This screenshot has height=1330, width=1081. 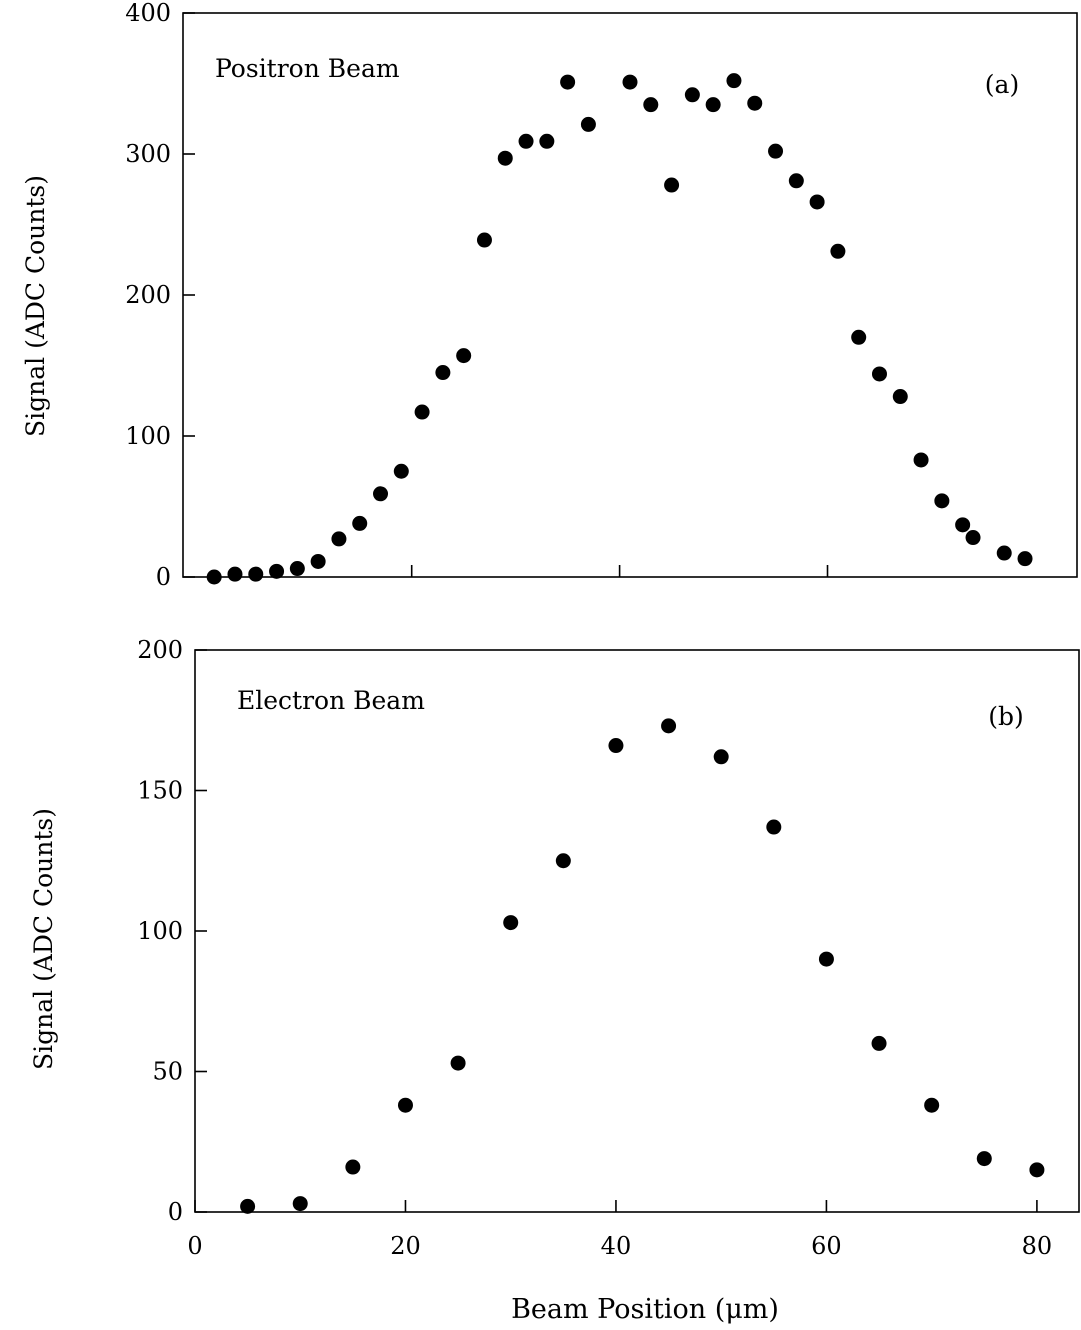 I want to click on y-tick-label-a: 200, so click(x=148, y=295).